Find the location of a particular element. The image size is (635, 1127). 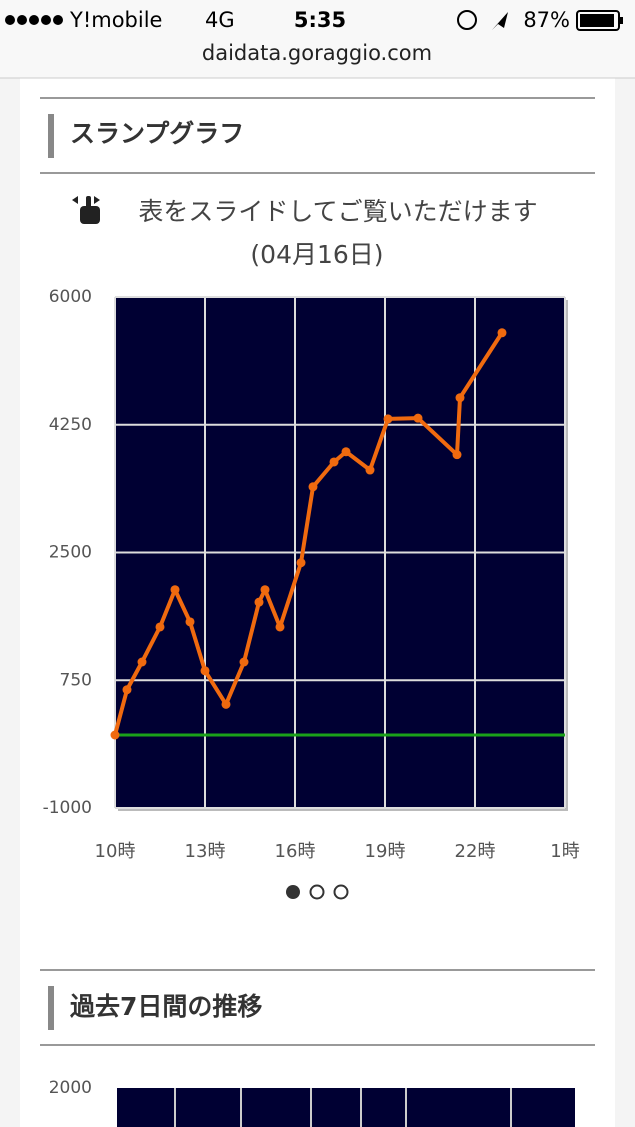

location-icon is located at coordinates (500, 21).